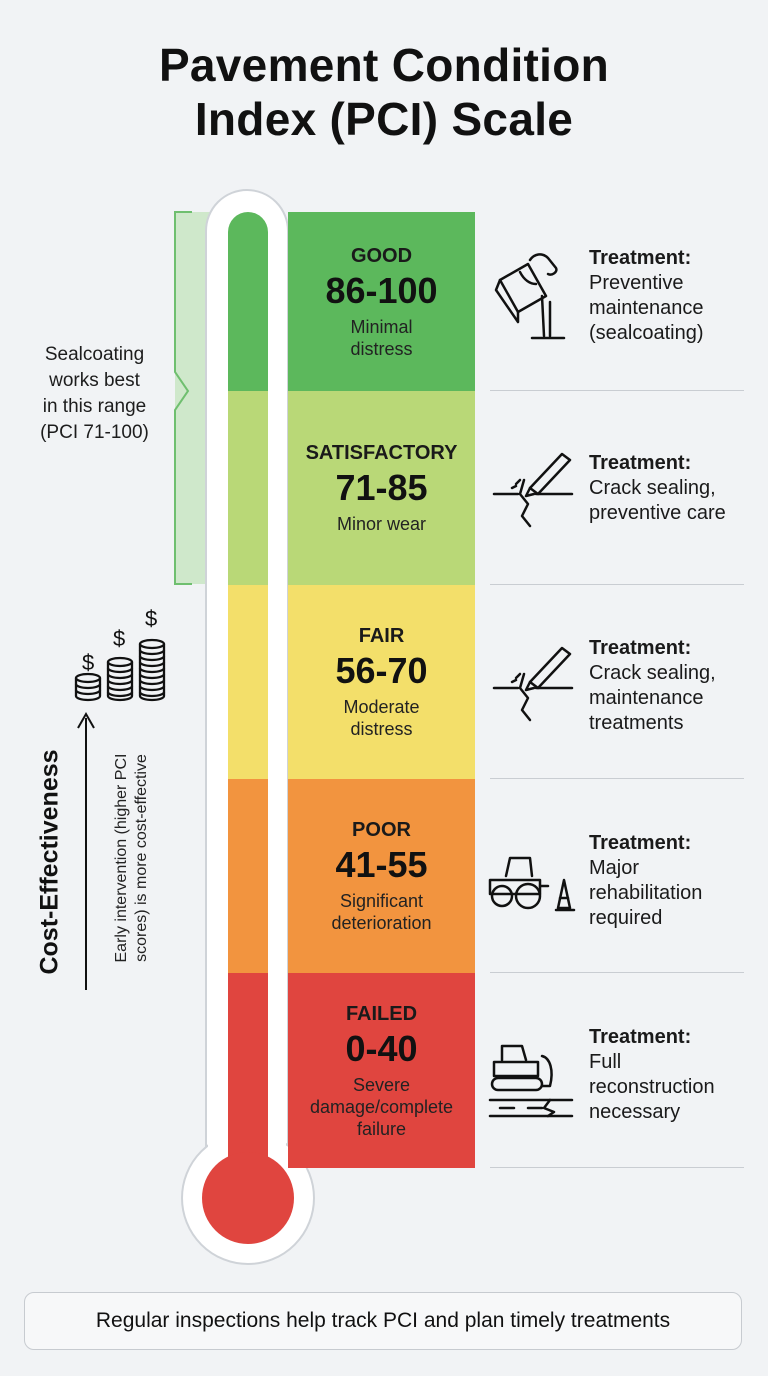  What do you see at coordinates (381, 1106) in the screenshot?
I see `band-description: Severe damage/complete failure` at bounding box center [381, 1106].